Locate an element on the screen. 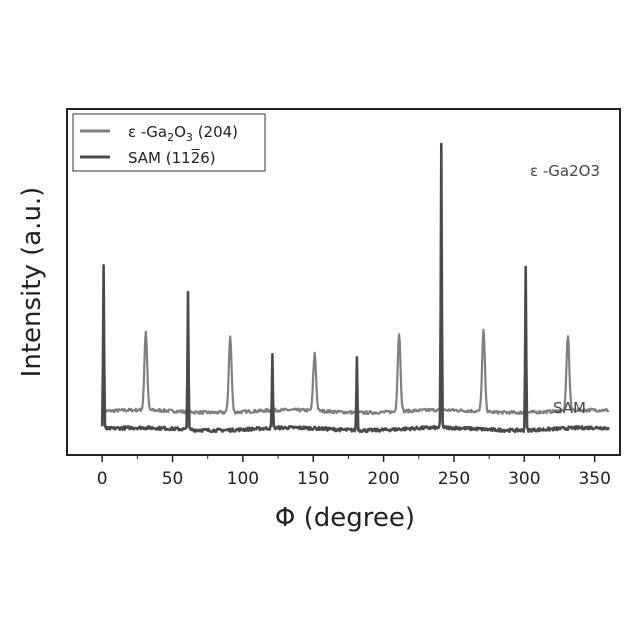 This screenshot has height=640, width=640. legend-label-sam: SAM (112̅6) is located at coordinates (172, 157).